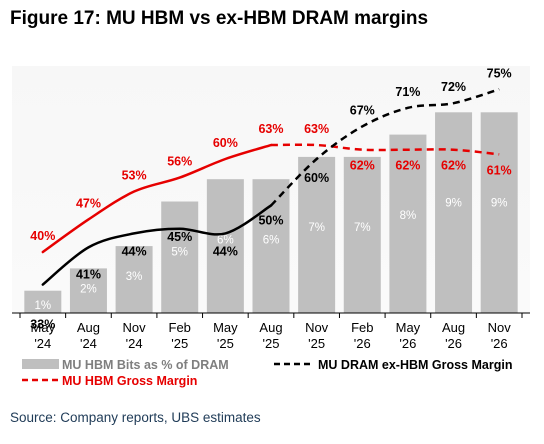  What do you see at coordinates (88, 203) in the screenshot?
I see `hbm-margin-label-1: 47%` at bounding box center [88, 203].